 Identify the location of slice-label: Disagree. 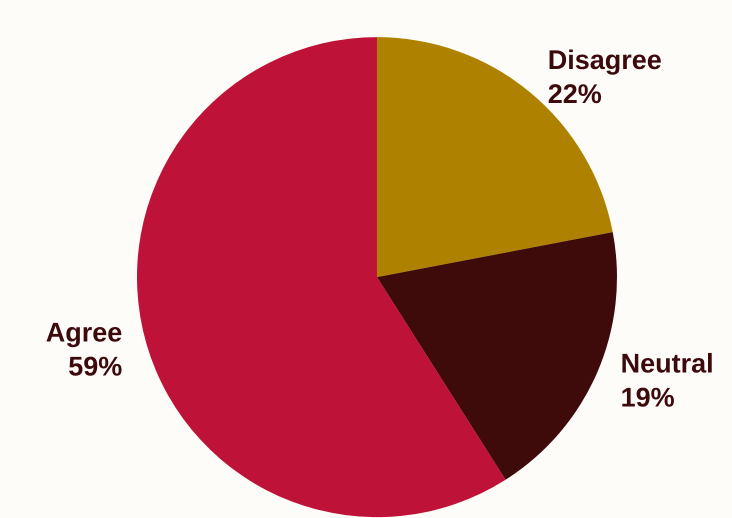
(605, 59).